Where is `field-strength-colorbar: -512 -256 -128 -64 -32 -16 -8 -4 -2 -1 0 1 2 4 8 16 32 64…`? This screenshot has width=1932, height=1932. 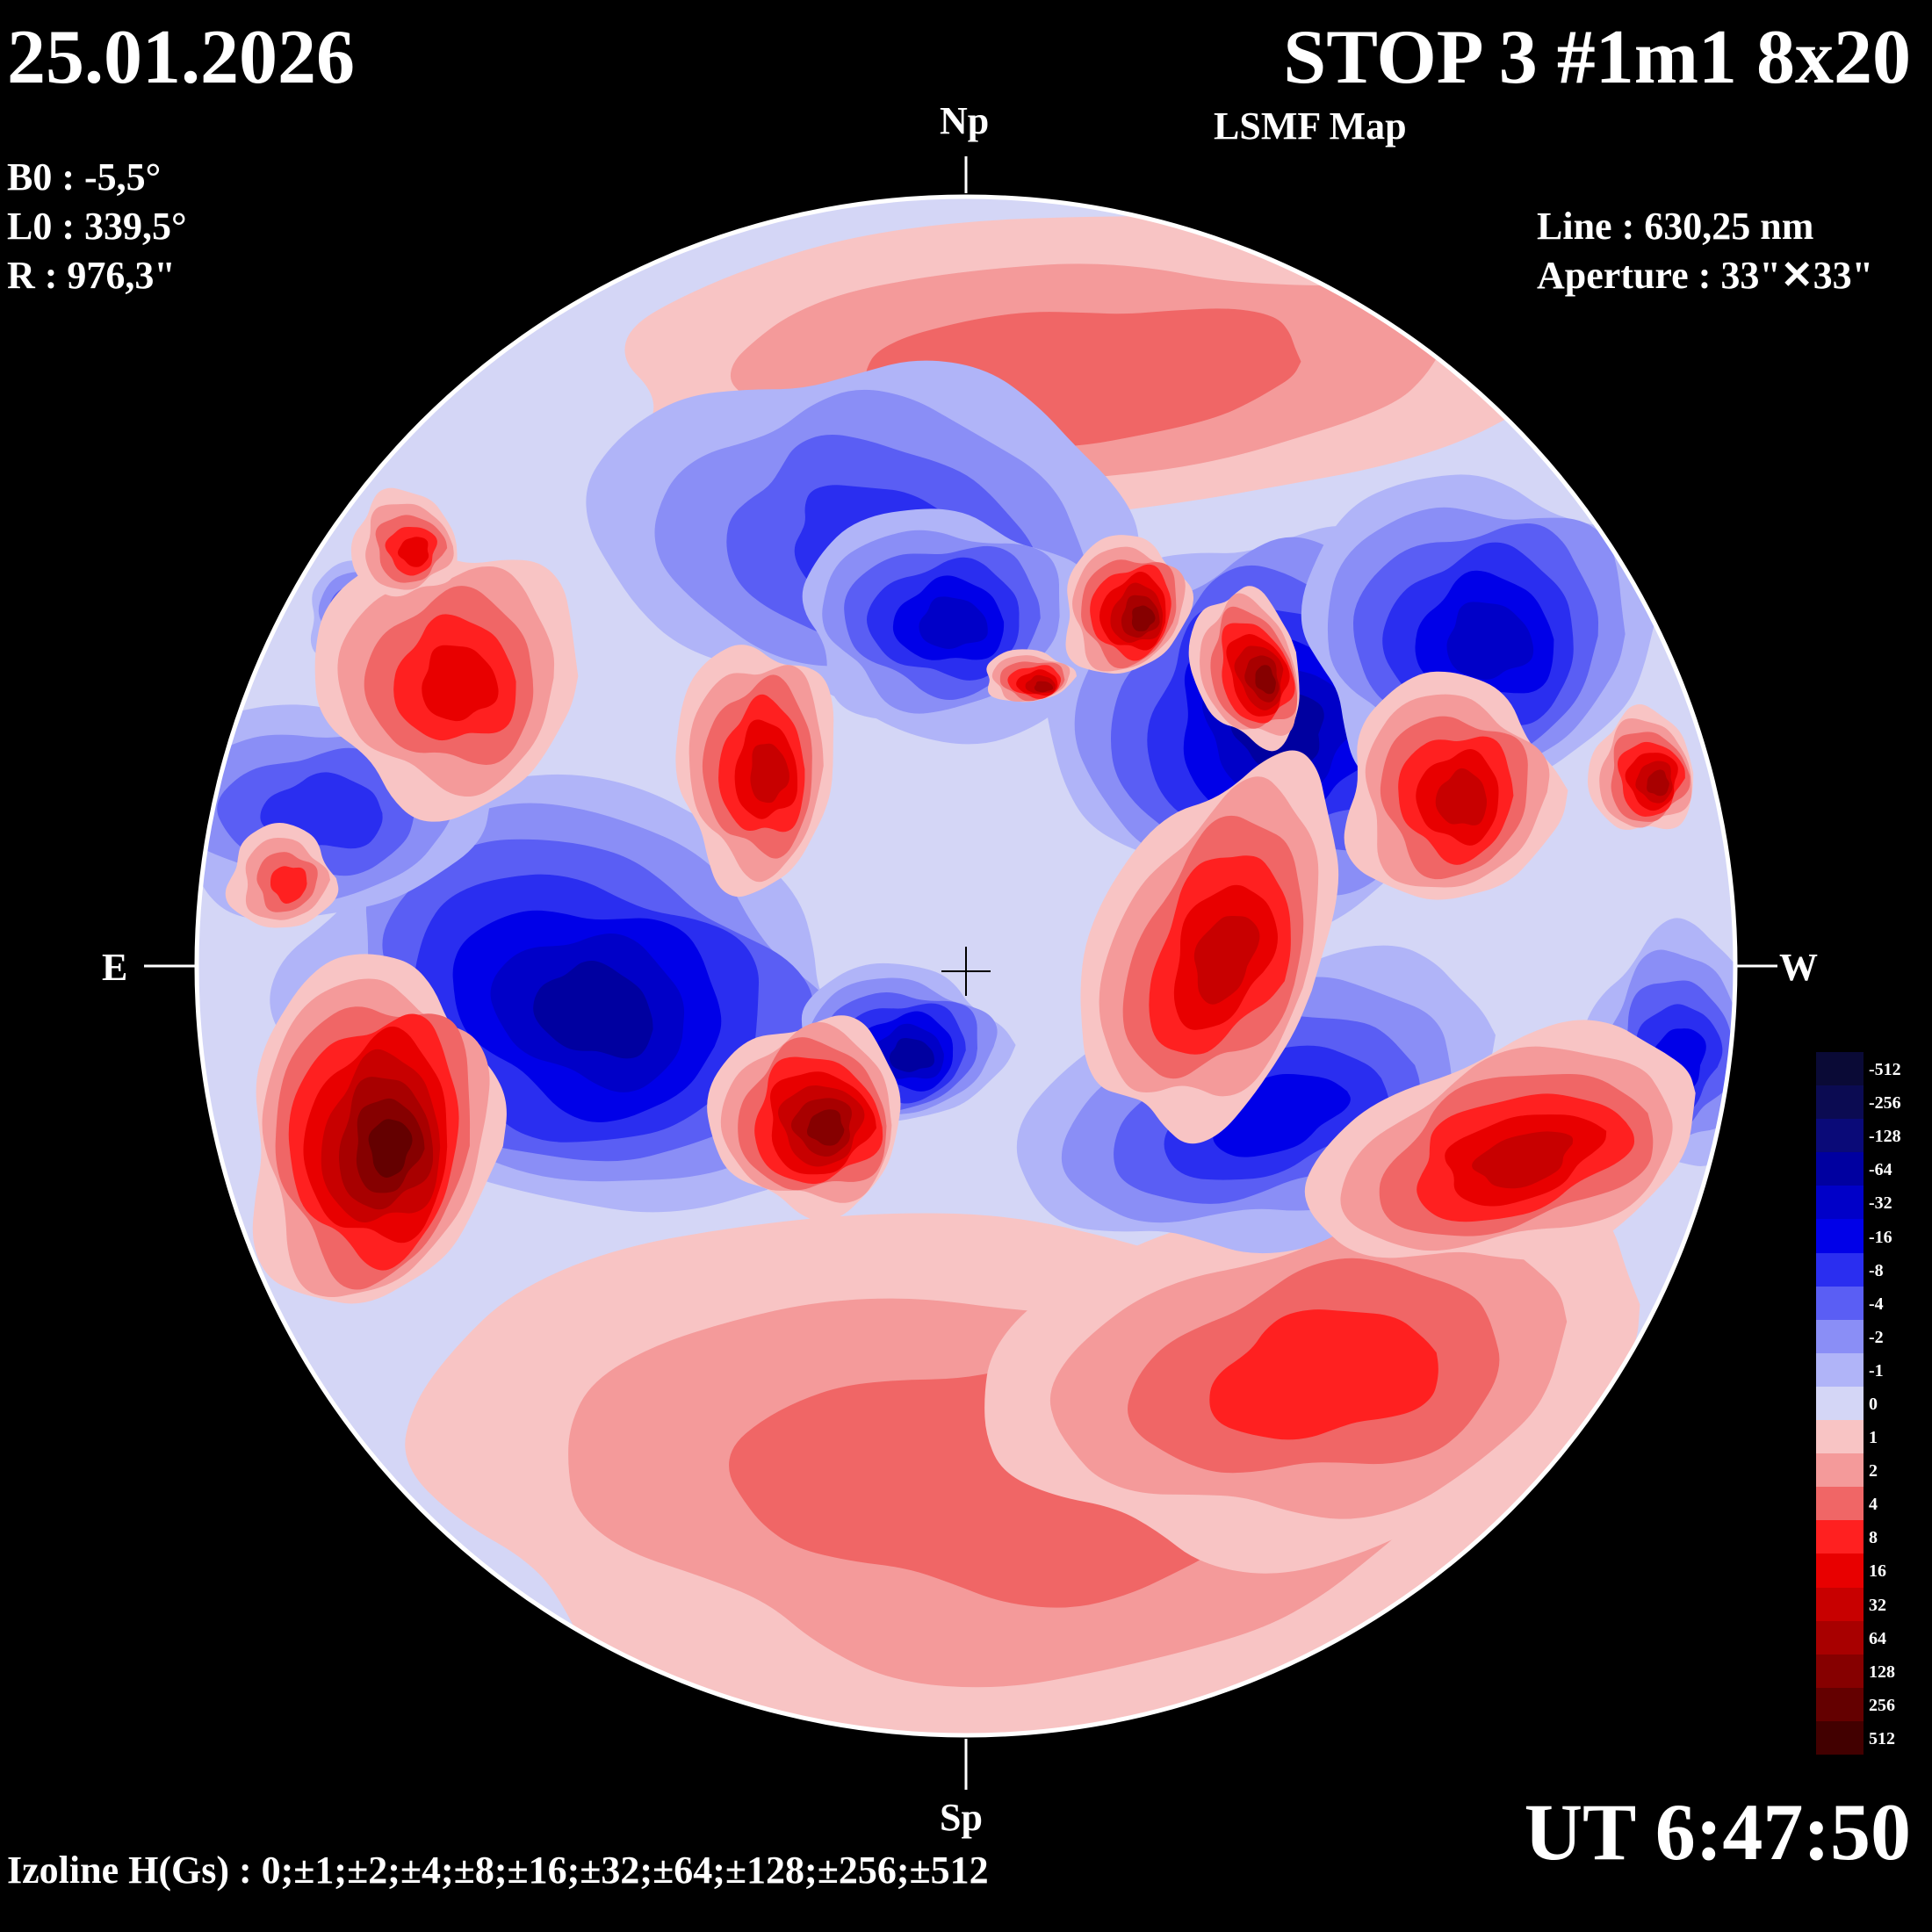 field-strength-colorbar: -512 -256 -128 -64 -32 -16 -8 -4 -2 -1 0 1 2 4 8 16 32 64… is located at coordinates (1858, 1403).